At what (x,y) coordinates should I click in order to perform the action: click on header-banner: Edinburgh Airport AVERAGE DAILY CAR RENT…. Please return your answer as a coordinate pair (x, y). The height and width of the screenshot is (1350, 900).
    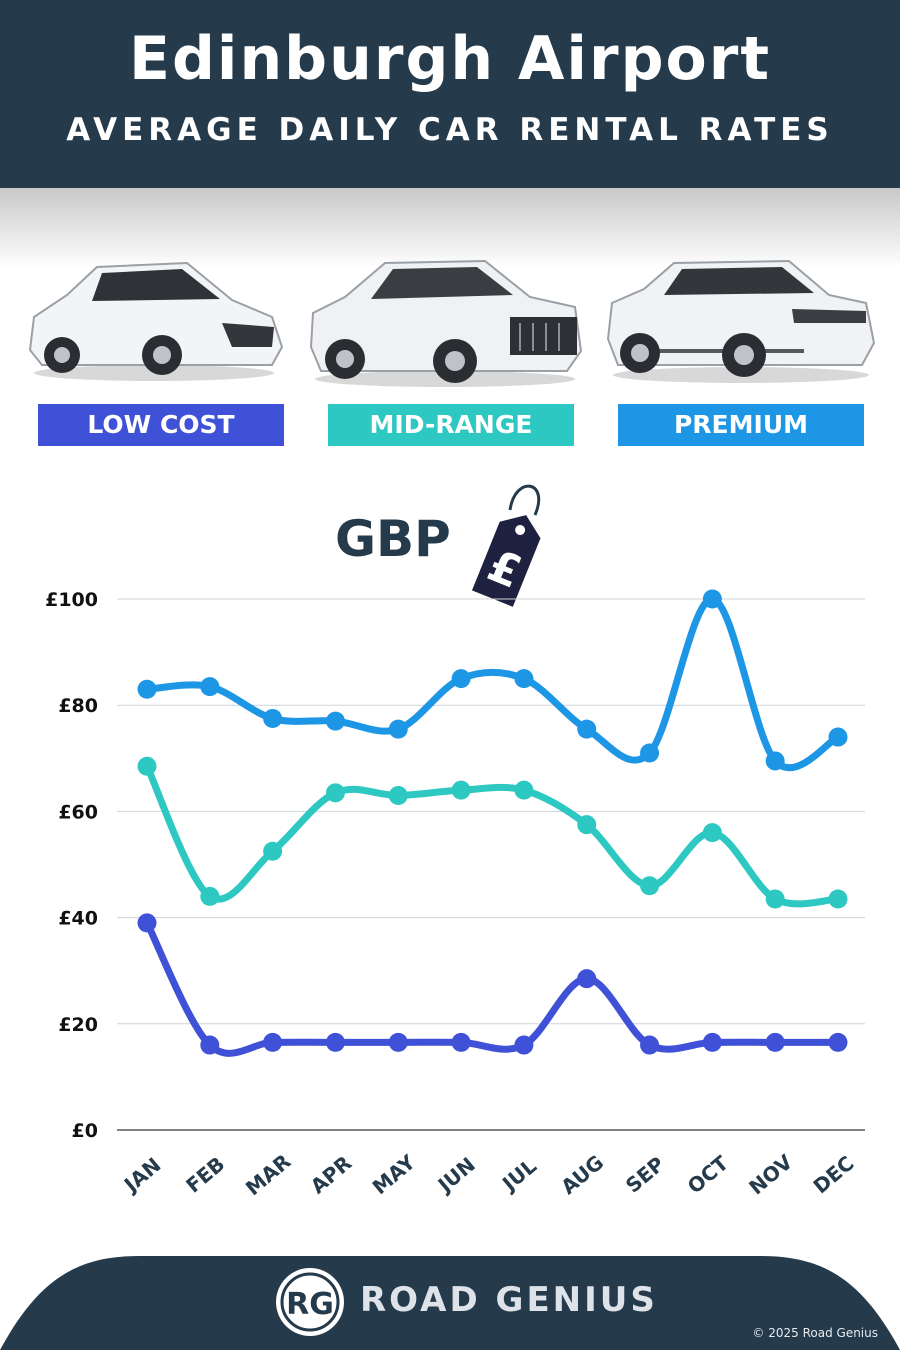
    Looking at the image, I should click on (450, 94).